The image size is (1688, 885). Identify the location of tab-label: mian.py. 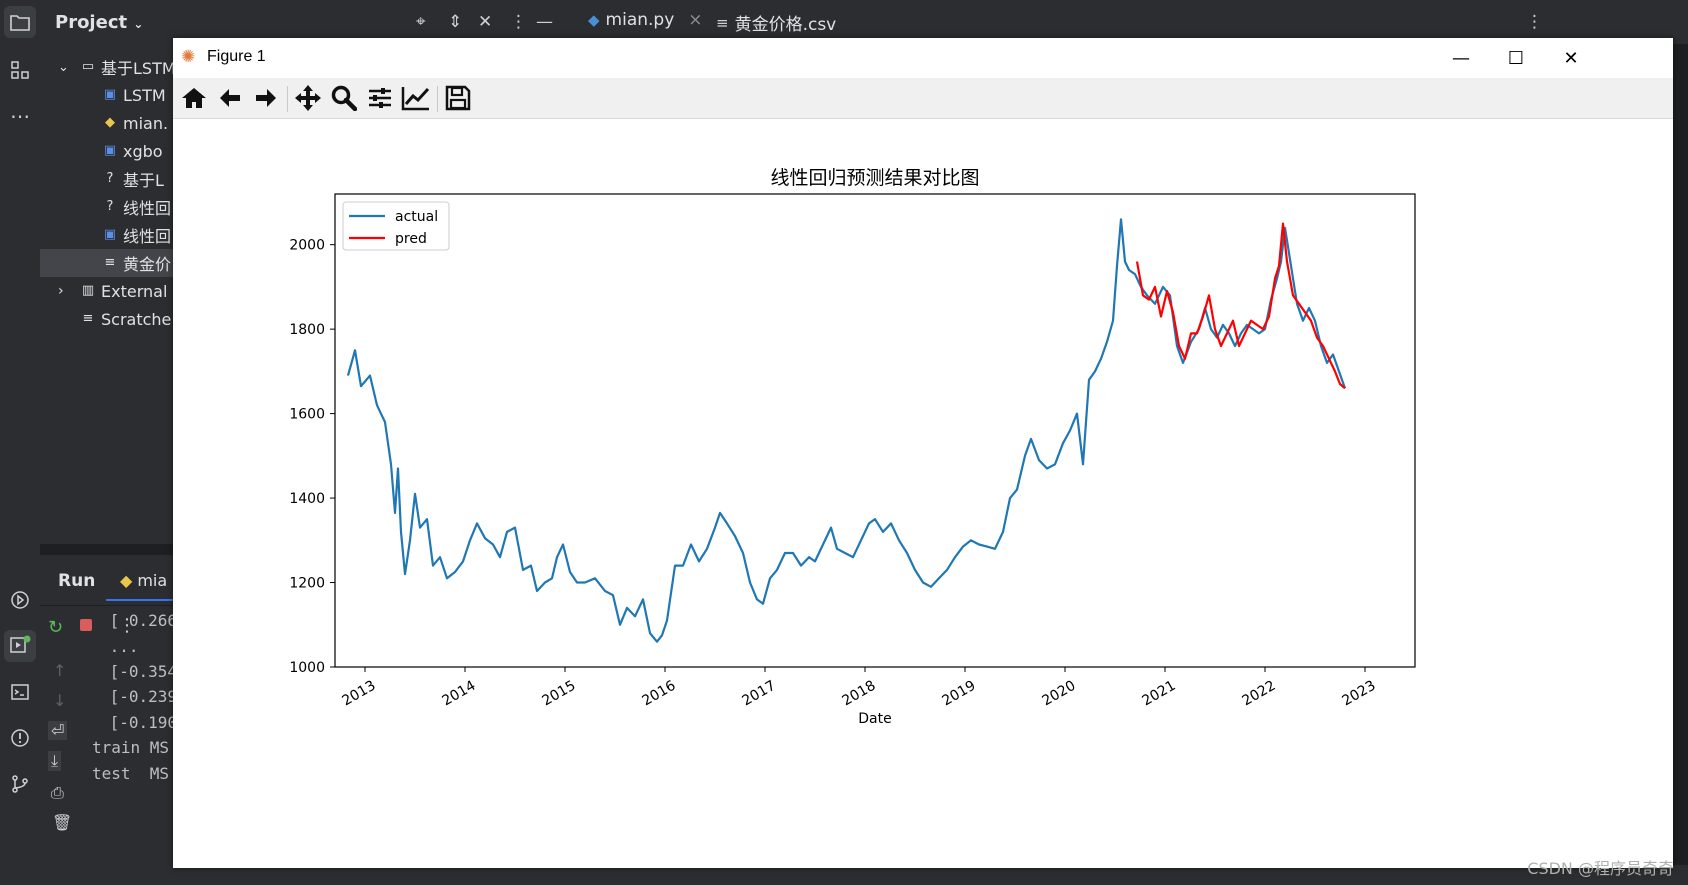
(640, 20).